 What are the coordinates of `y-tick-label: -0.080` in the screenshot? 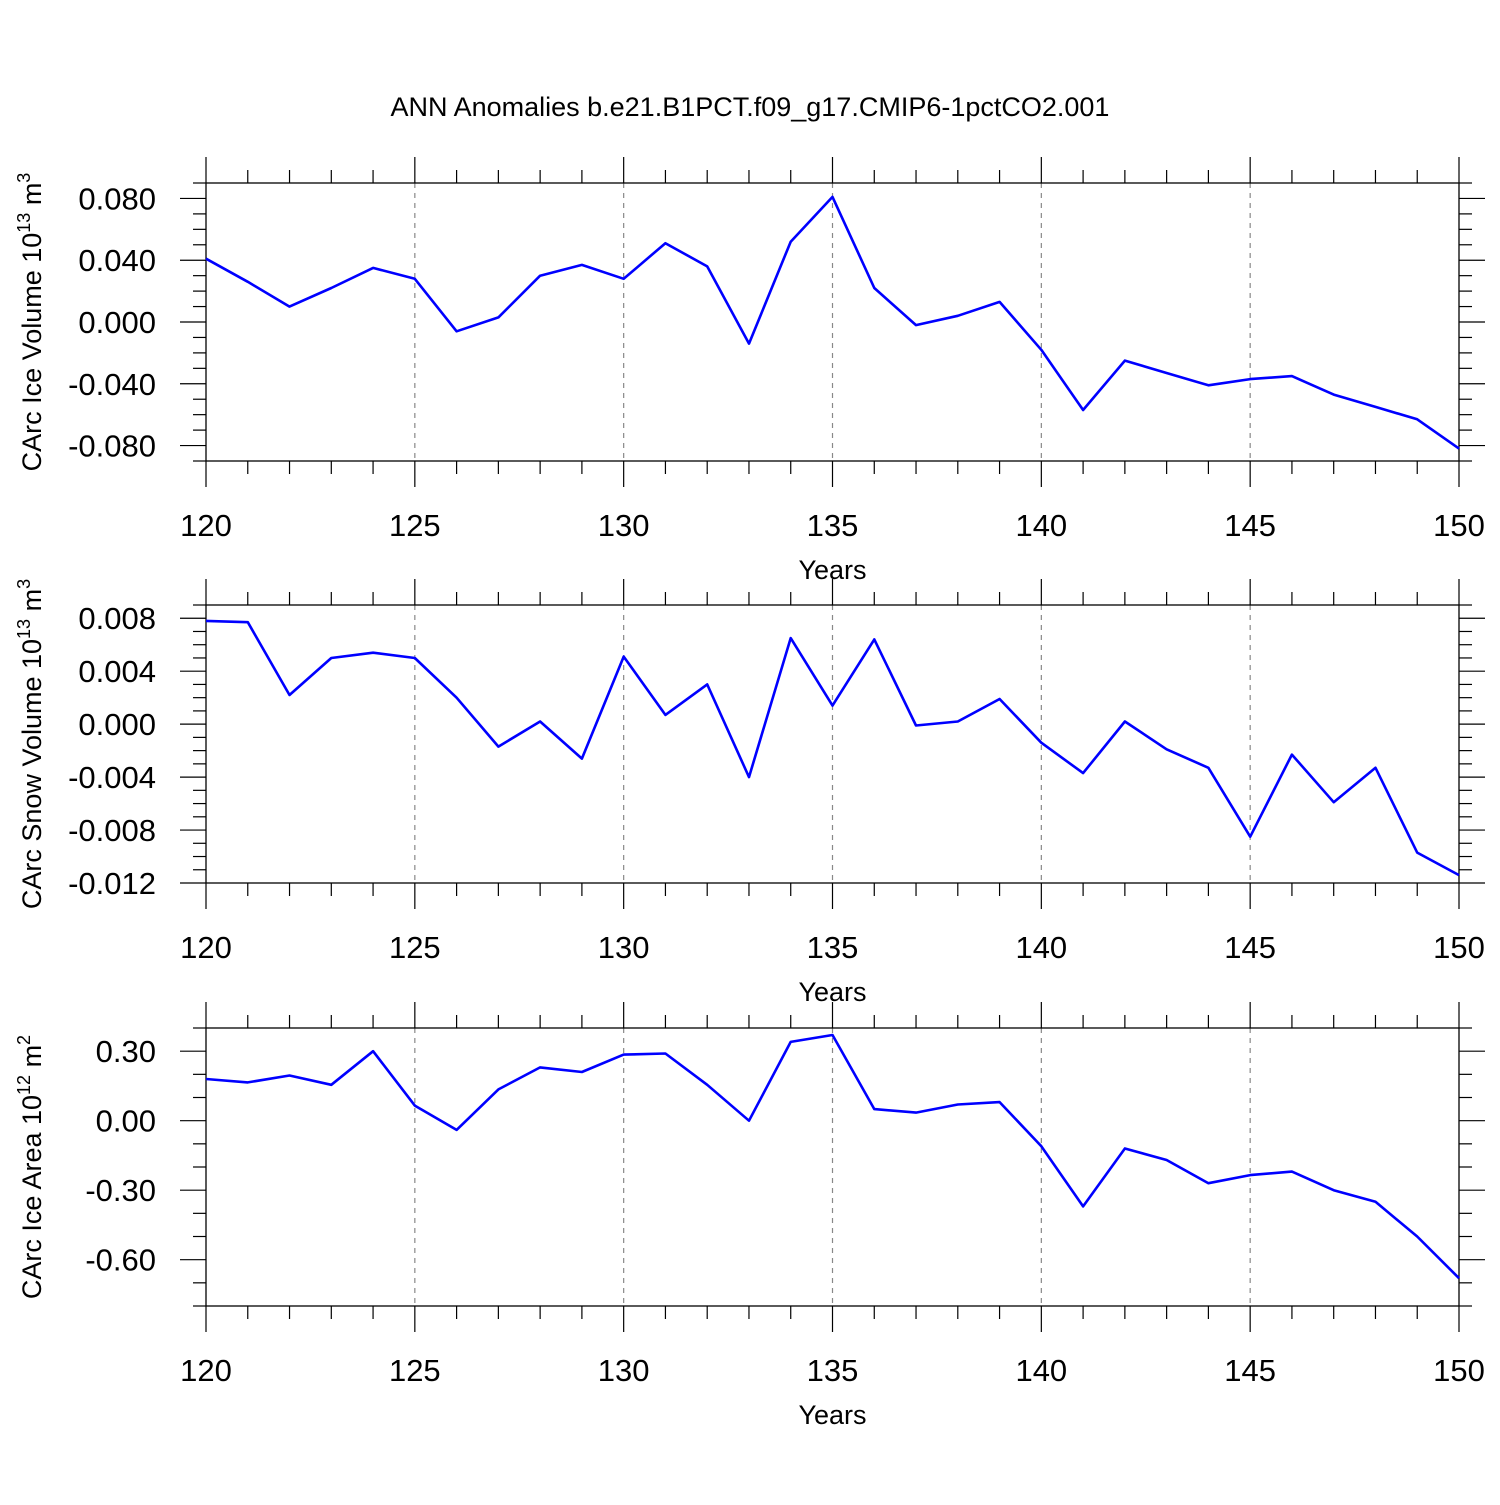 It's located at (112, 446).